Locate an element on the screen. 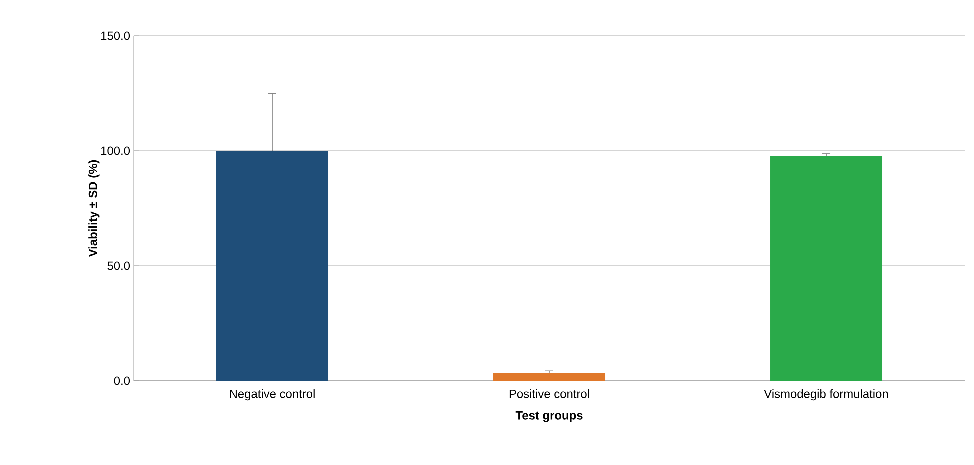 Image resolution: width=974 pixels, height=465 pixels. x-axis-title: Test groups is located at coordinates (549, 417).